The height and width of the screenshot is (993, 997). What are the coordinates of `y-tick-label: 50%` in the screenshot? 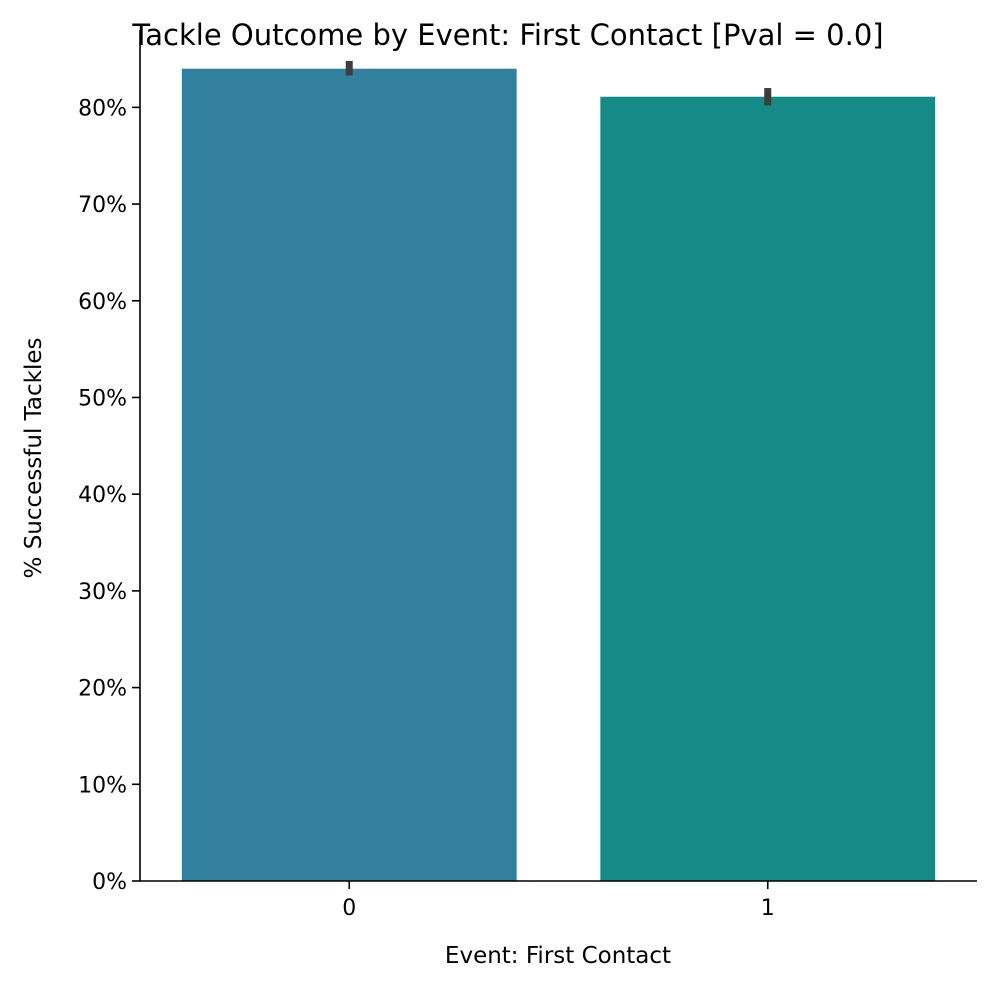 It's located at (102, 398).